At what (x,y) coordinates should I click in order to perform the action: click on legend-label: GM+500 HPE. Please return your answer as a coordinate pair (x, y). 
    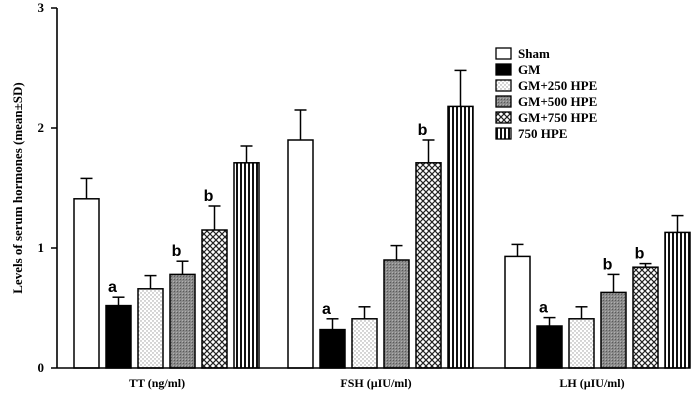
    Looking at the image, I should click on (557, 101).